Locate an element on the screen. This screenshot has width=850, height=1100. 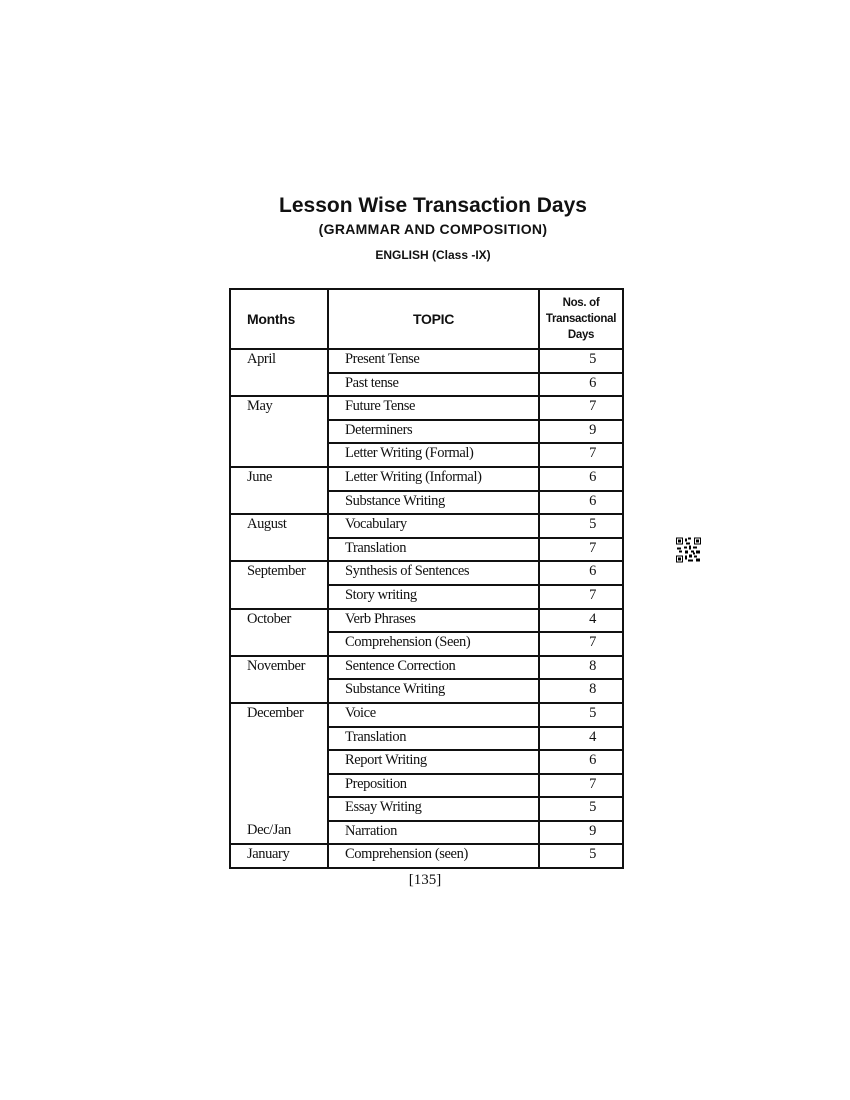
topic-cell: Letter Writing (Informal) is located at coordinates (433, 478).